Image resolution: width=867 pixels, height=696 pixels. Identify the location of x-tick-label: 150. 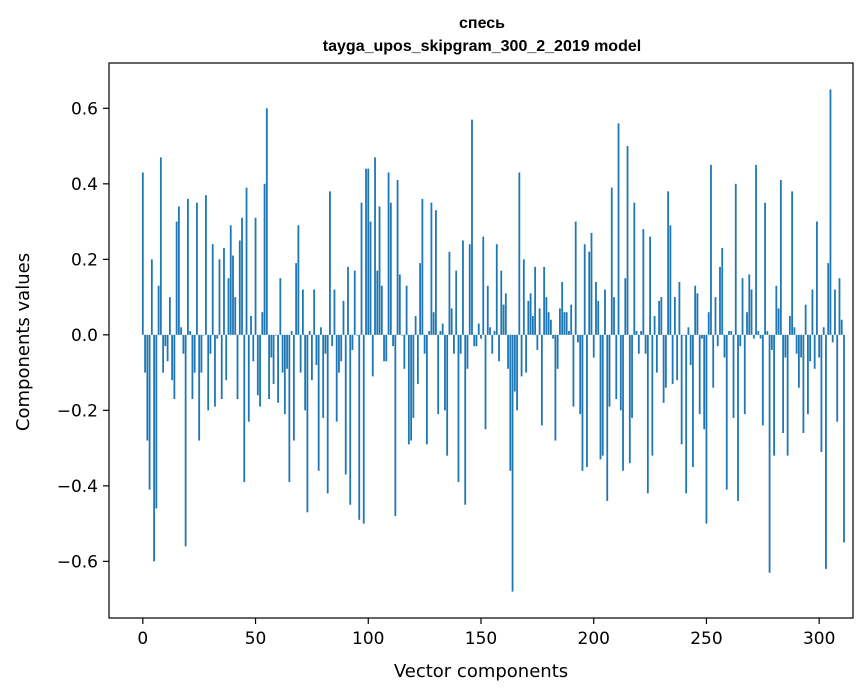
(481, 639).